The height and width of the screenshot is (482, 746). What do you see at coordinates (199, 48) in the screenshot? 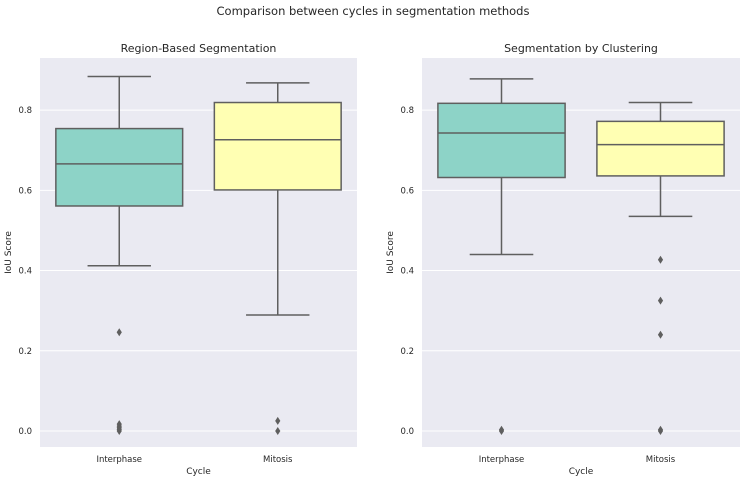
I see `panel-title: Region-Based Segmentation` at bounding box center [199, 48].